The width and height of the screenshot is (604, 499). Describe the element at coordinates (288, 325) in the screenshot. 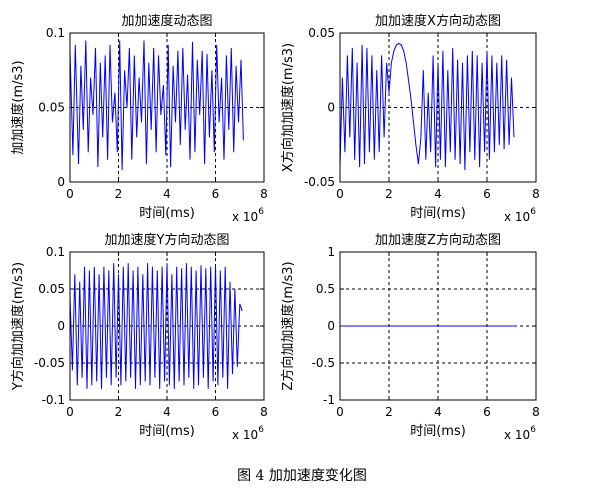

I see `y-axis-label: Z方向加加速度(m/s3)` at that location.